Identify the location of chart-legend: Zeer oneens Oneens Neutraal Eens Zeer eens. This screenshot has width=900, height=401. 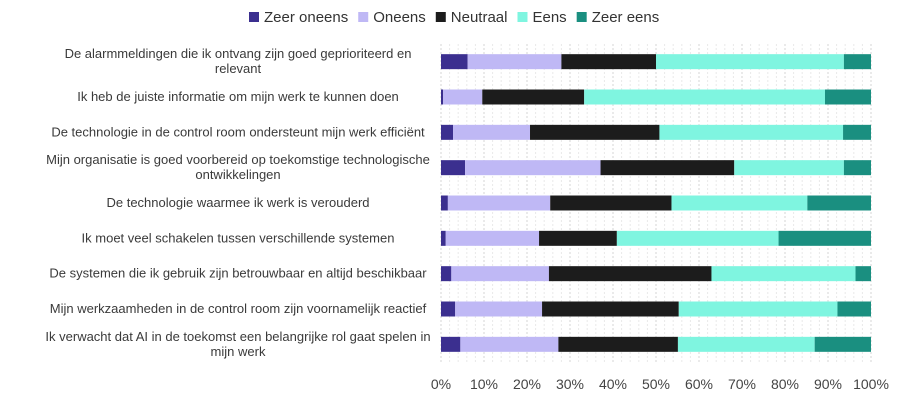
(454, 17).